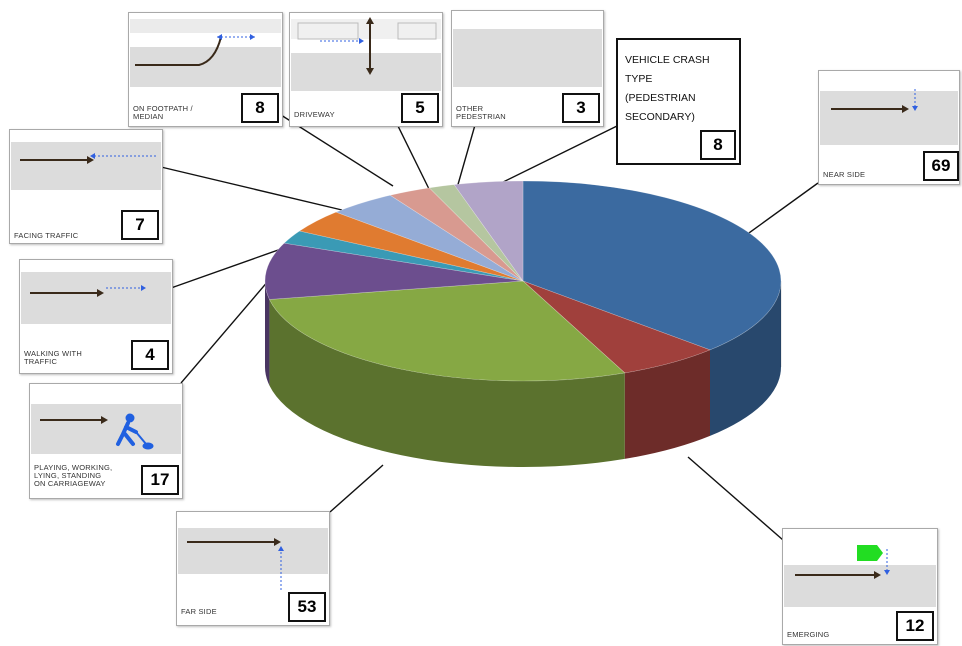  Describe the element at coordinates (199, 611) in the screenshot. I see `far-side-label: FAR SIDE` at that location.